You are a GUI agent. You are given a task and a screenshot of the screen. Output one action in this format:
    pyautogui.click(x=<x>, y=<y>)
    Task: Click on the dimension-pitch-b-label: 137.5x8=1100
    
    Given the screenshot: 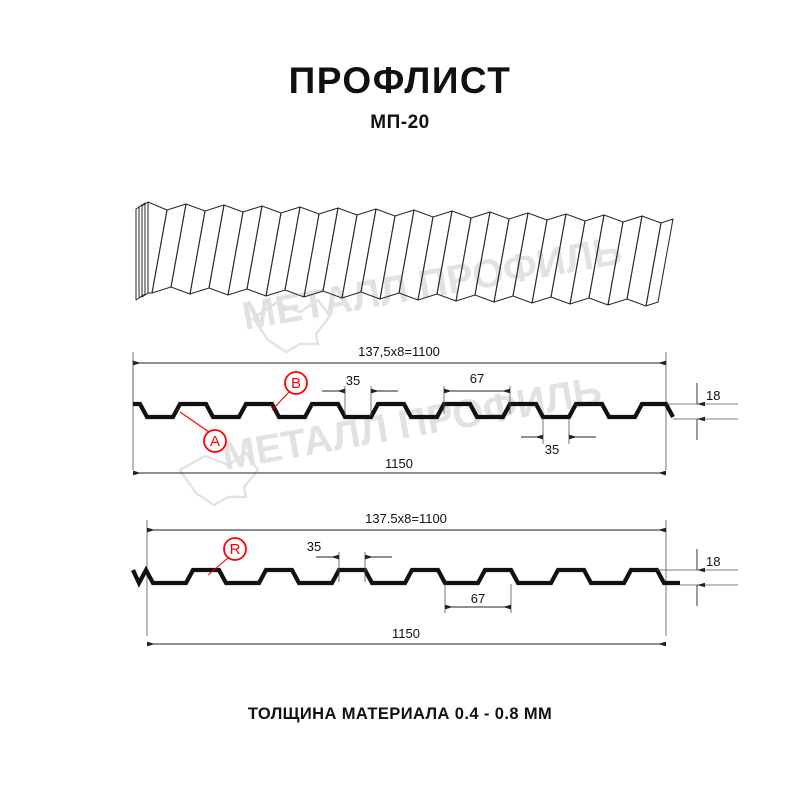 What is the action you would take?
    pyautogui.click(x=406, y=518)
    